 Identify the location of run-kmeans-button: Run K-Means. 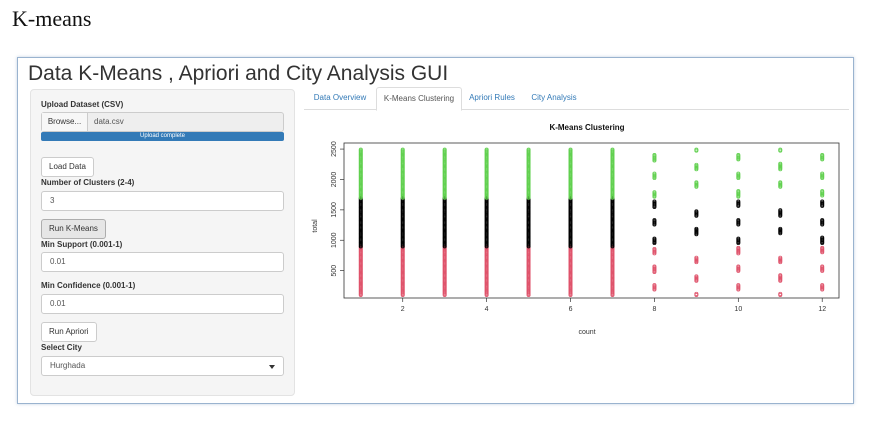
(73, 229).